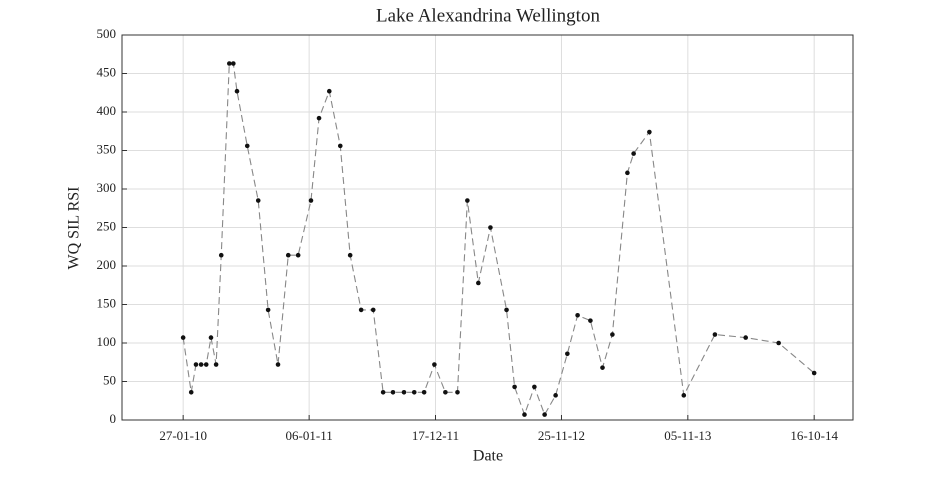  I want to click on x-tick-label: 16-10-14, so click(814, 435).